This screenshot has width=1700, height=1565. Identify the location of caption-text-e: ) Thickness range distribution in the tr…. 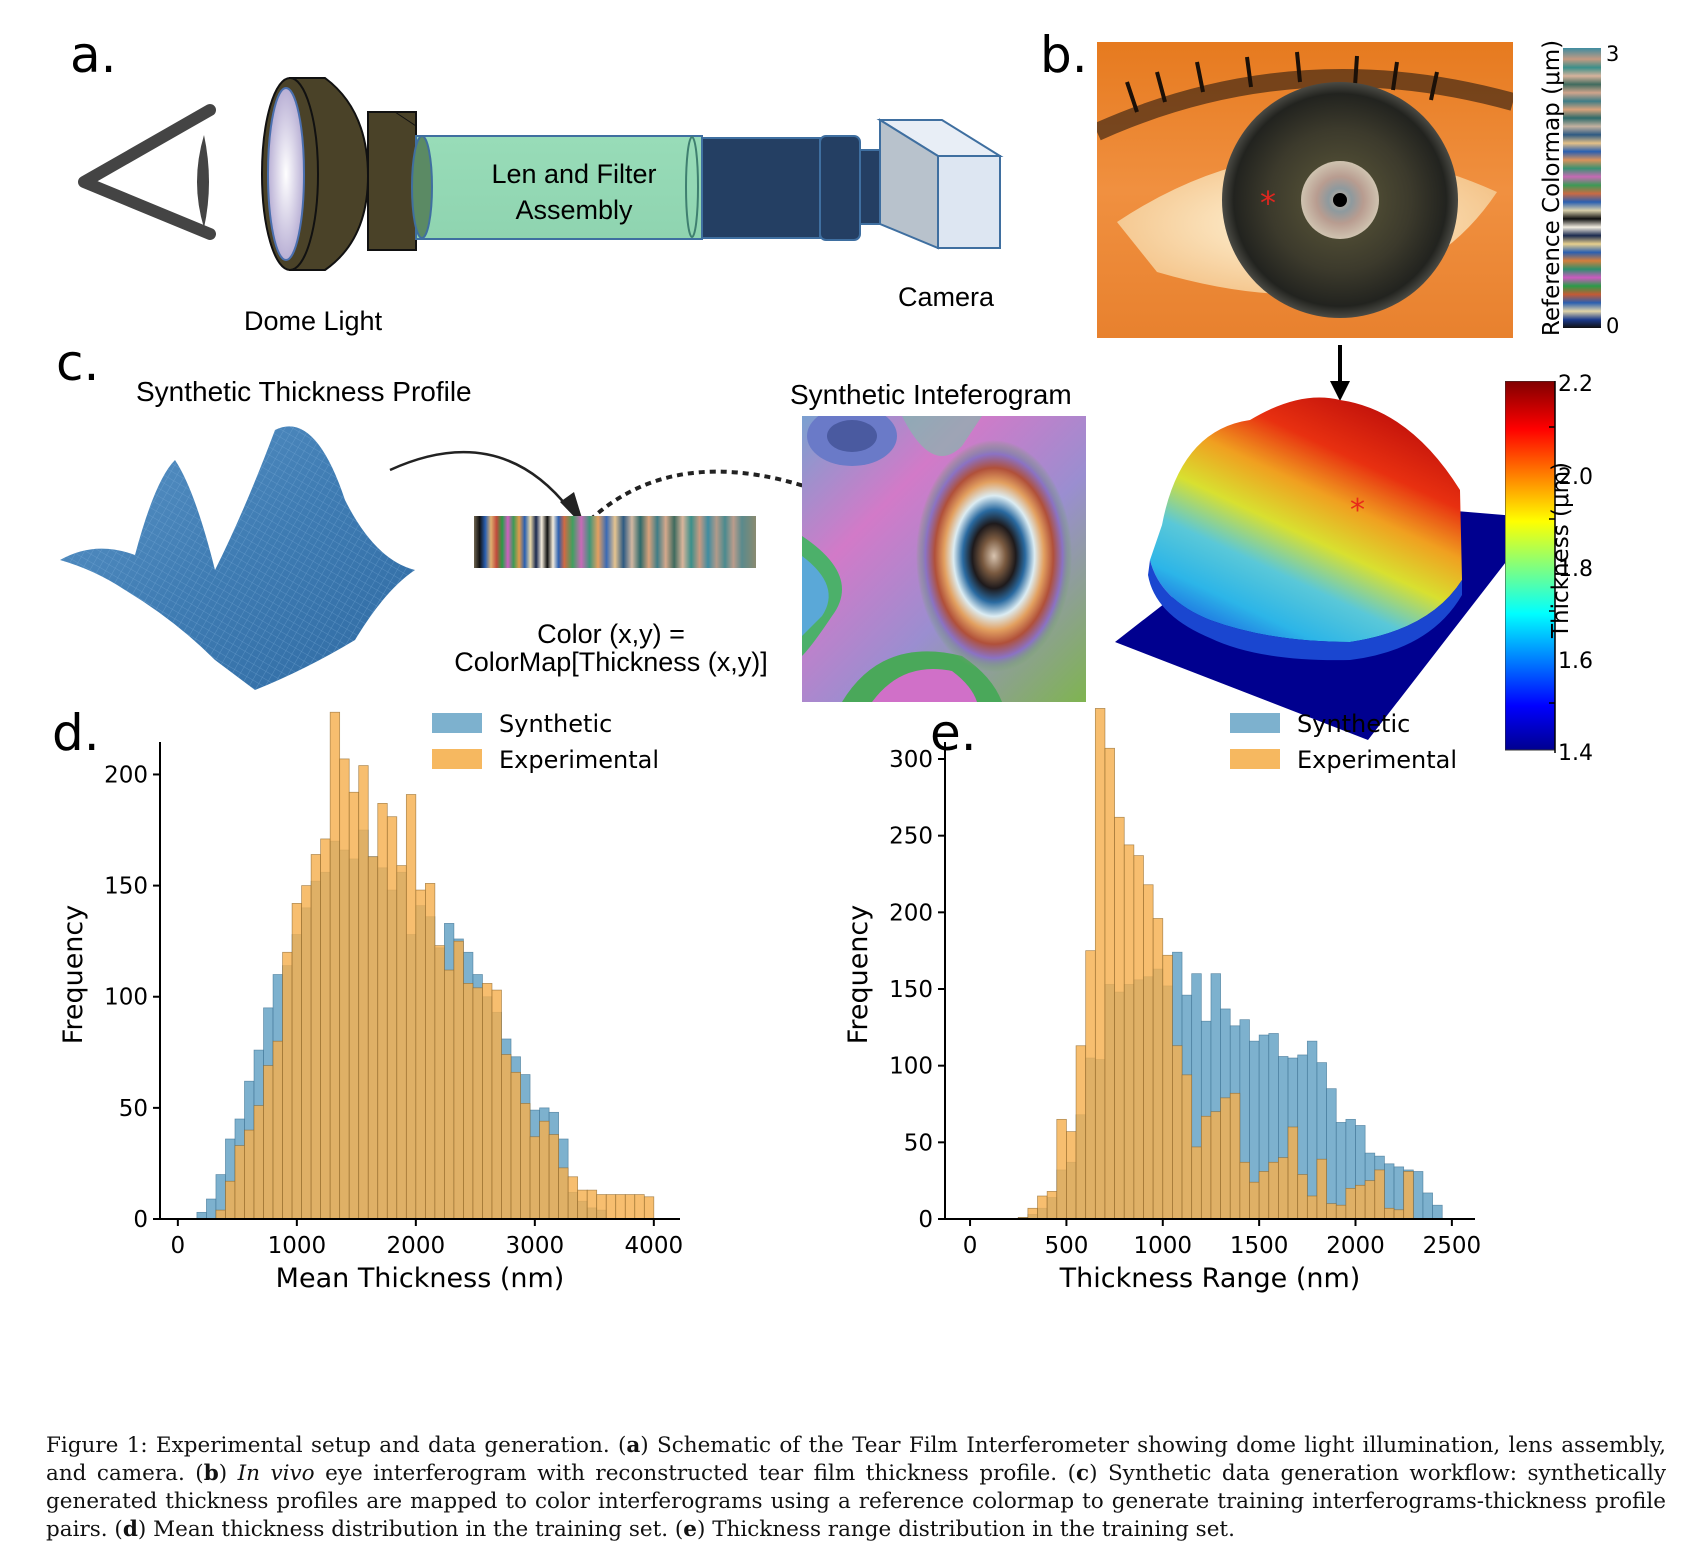
(965, 1529).